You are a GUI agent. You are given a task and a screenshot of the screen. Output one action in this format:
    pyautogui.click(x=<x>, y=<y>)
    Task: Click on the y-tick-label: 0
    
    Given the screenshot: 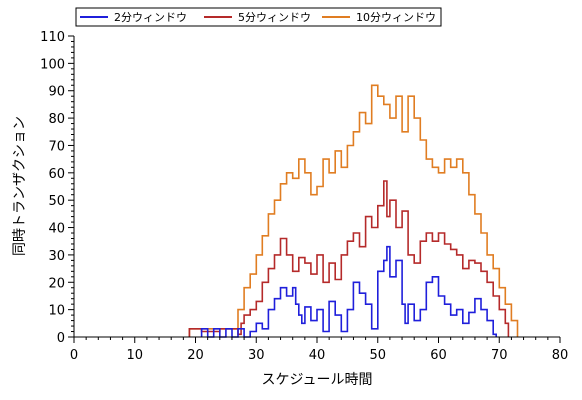 What is the action you would take?
    pyautogui.click(x=61, y=338)
    